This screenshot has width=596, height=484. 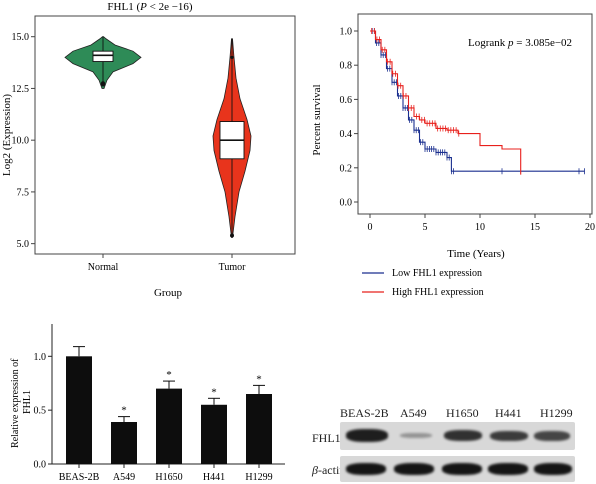 I want to click on km-ytick-label-1: 0.8, so click(x=346, y=66).